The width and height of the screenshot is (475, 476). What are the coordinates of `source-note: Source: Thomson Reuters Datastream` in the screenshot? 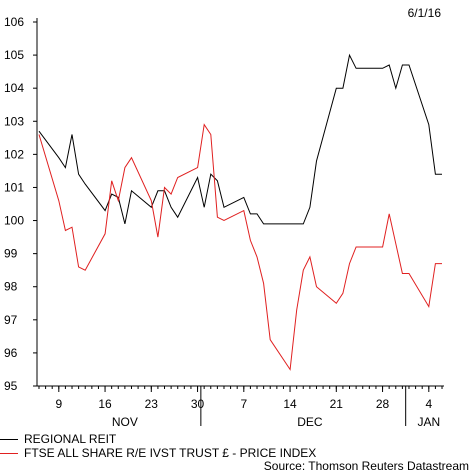 It's located at (366, 466).